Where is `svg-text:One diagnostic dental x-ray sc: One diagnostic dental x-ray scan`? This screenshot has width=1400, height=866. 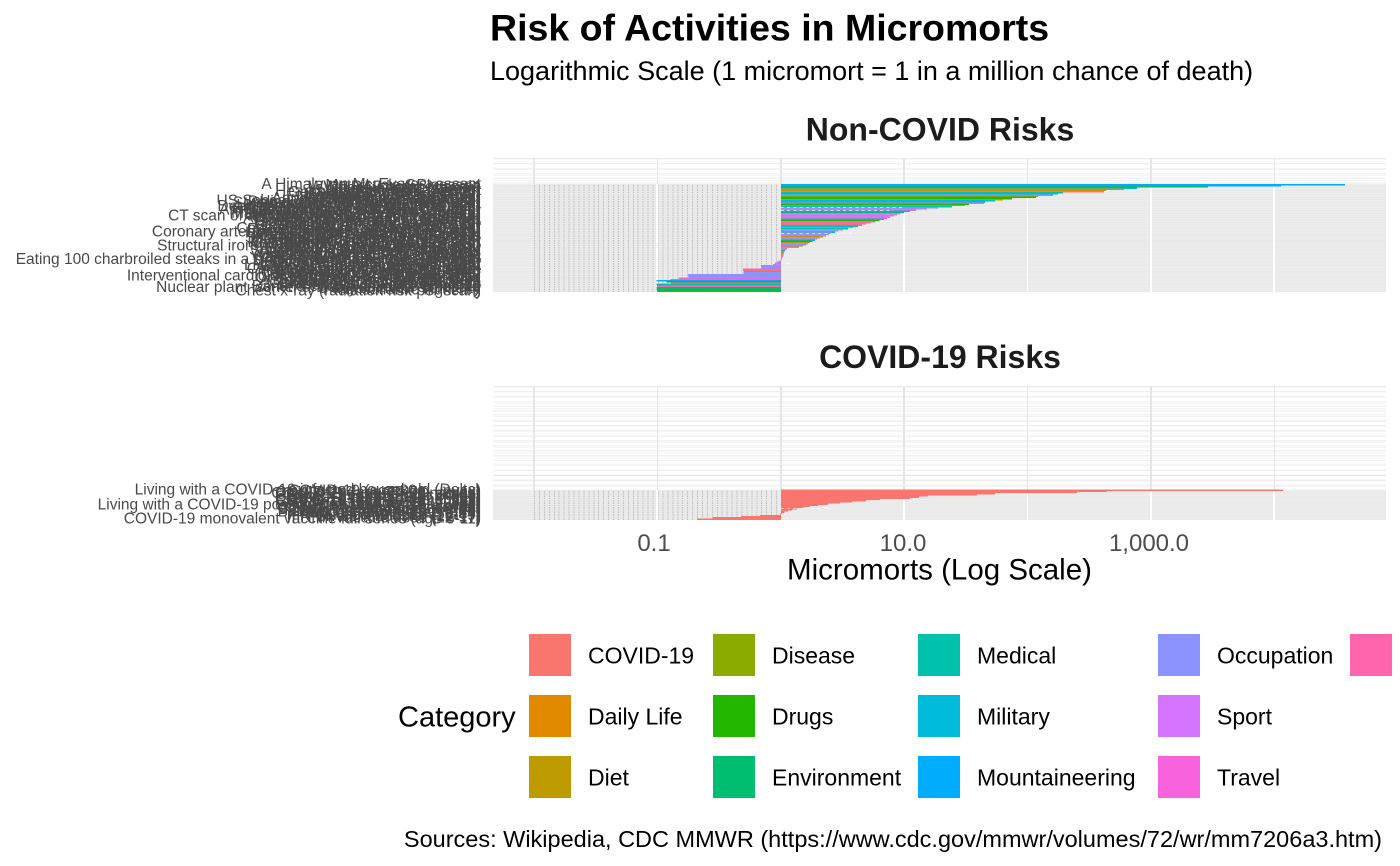
svg-text:One diagnostic dental x-ray sc: One diagnostic dental x-ray scan is located at coordinates (368, 278).